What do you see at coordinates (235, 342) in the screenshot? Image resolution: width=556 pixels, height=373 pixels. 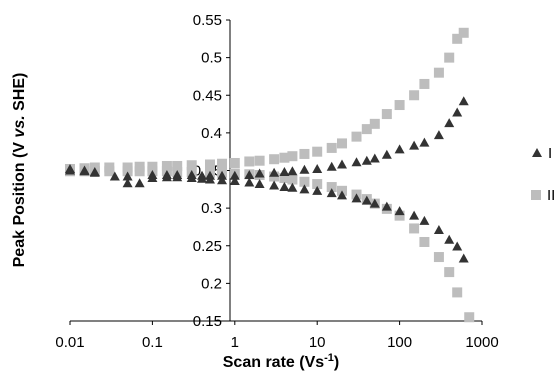 I see `x-tick-label: 1` at bounding box center [235, 342].